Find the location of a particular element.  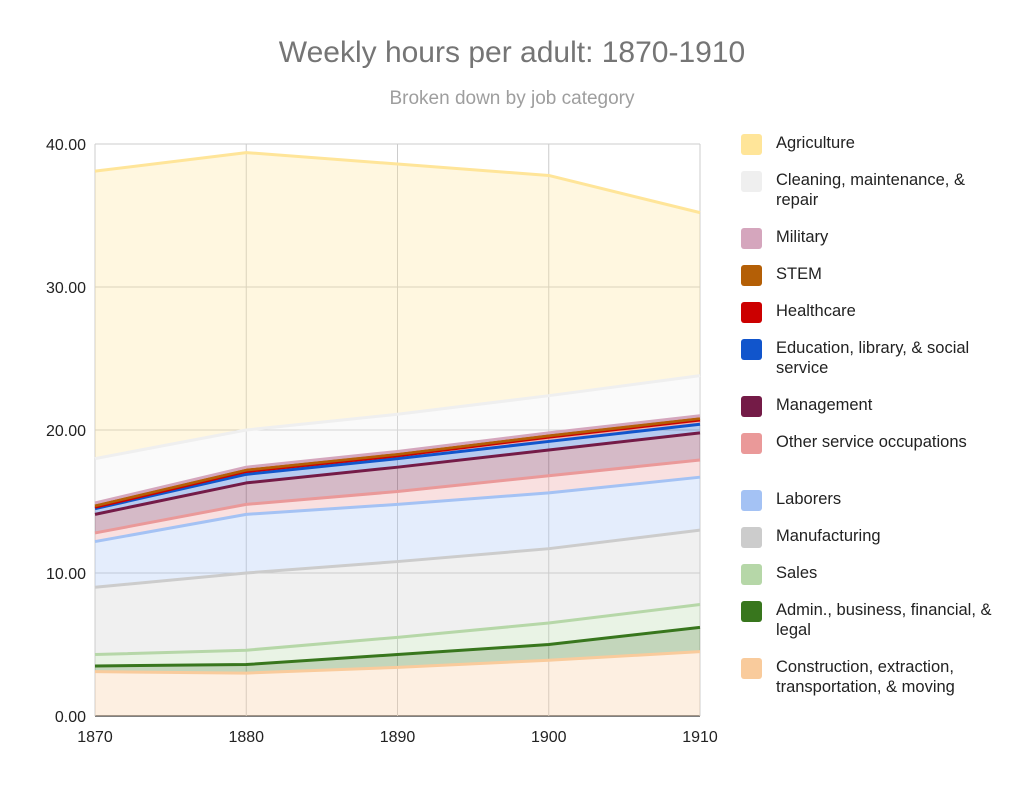

legend-label: Sales is located at coordinates (797, 573).